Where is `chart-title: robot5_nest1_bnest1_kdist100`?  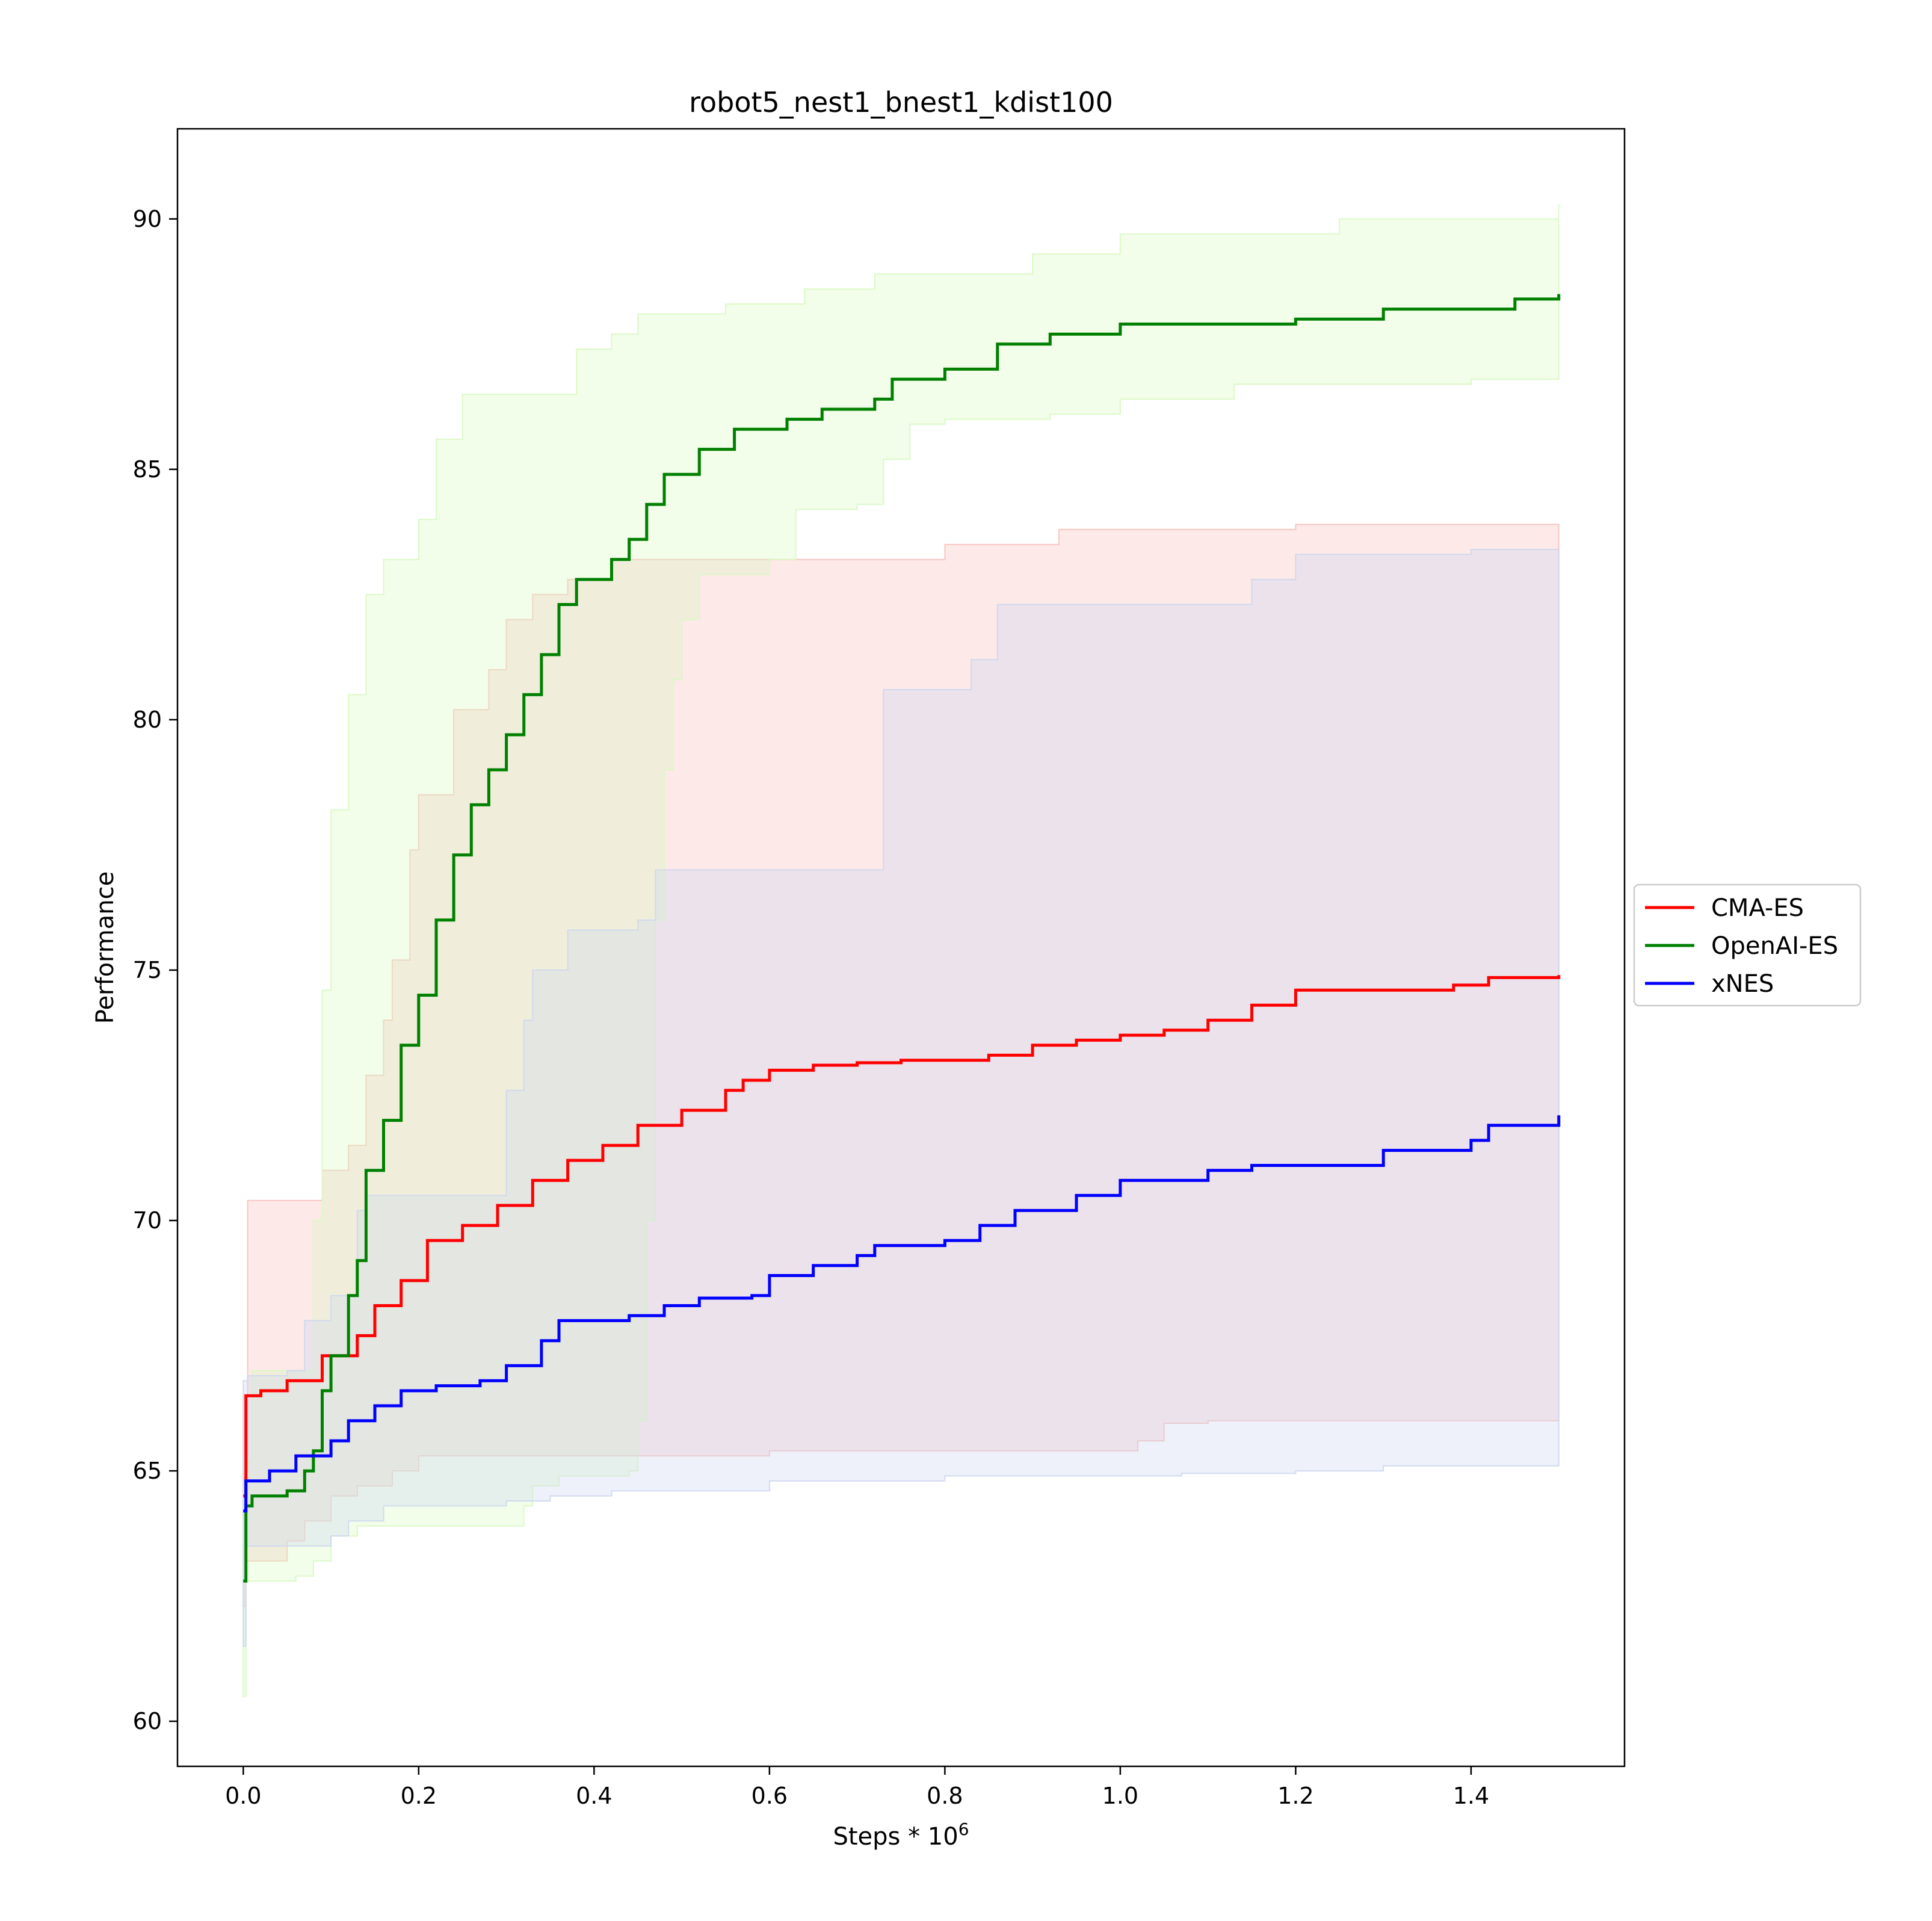
chart-title: robot5_nest1_bnest1_kdist100 is located at coordinates (901, 102).